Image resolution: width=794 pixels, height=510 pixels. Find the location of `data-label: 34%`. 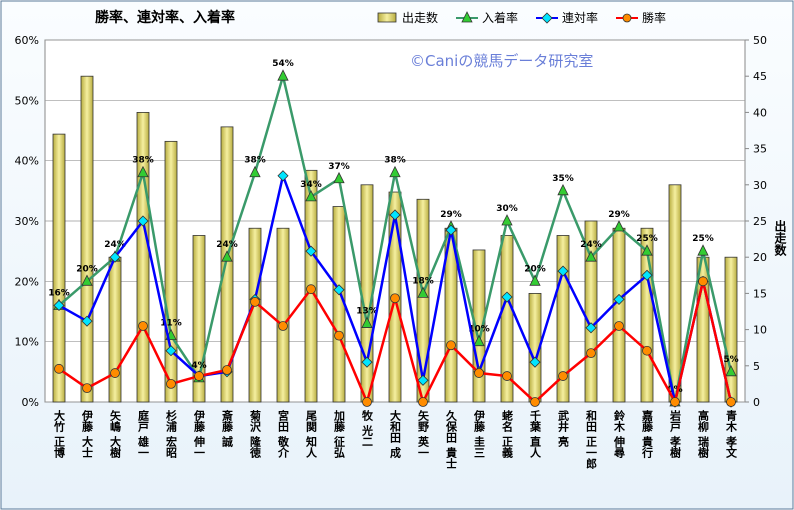

data-label: 34% is located at coordinates (311, 185).